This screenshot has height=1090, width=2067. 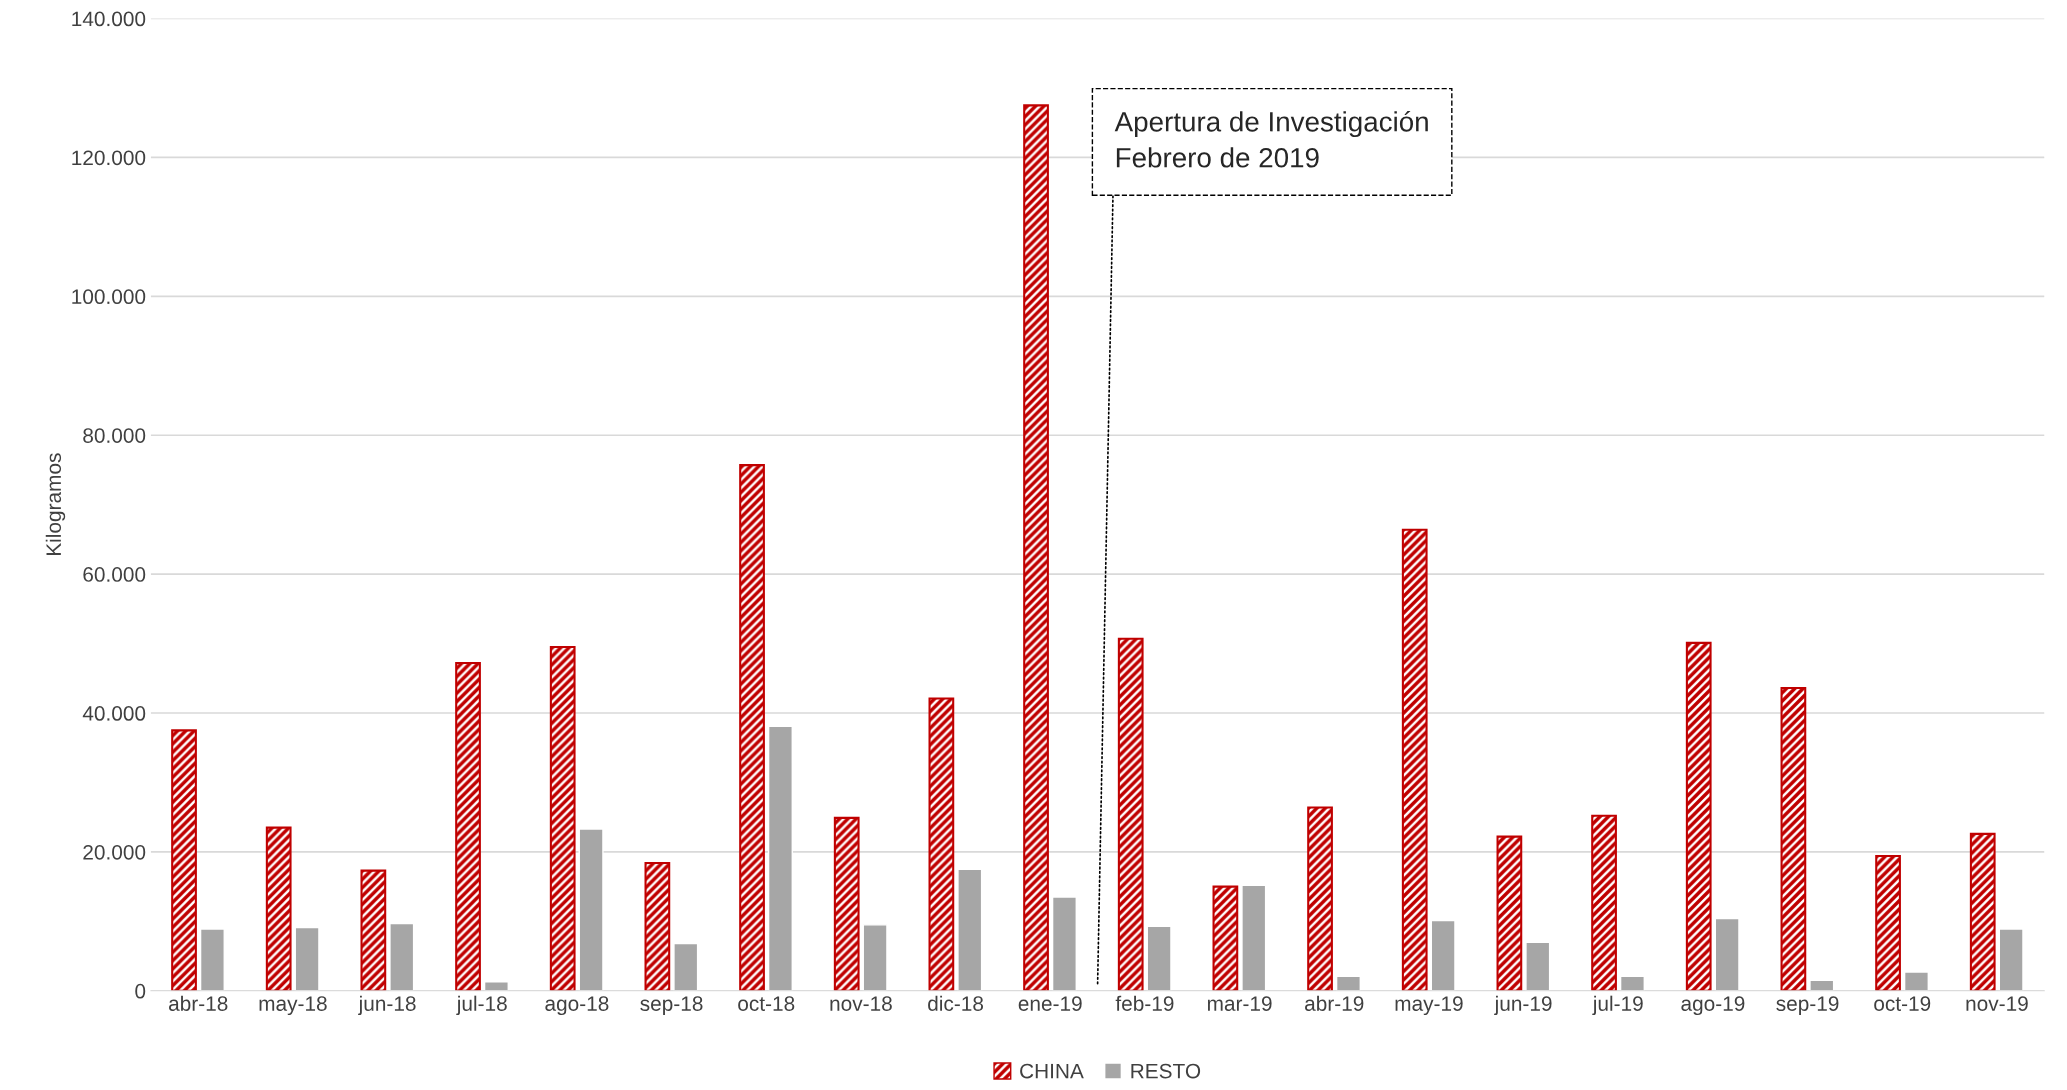 I want to click on x-tick-label: mar-19, so click(x=1239, y=1003).